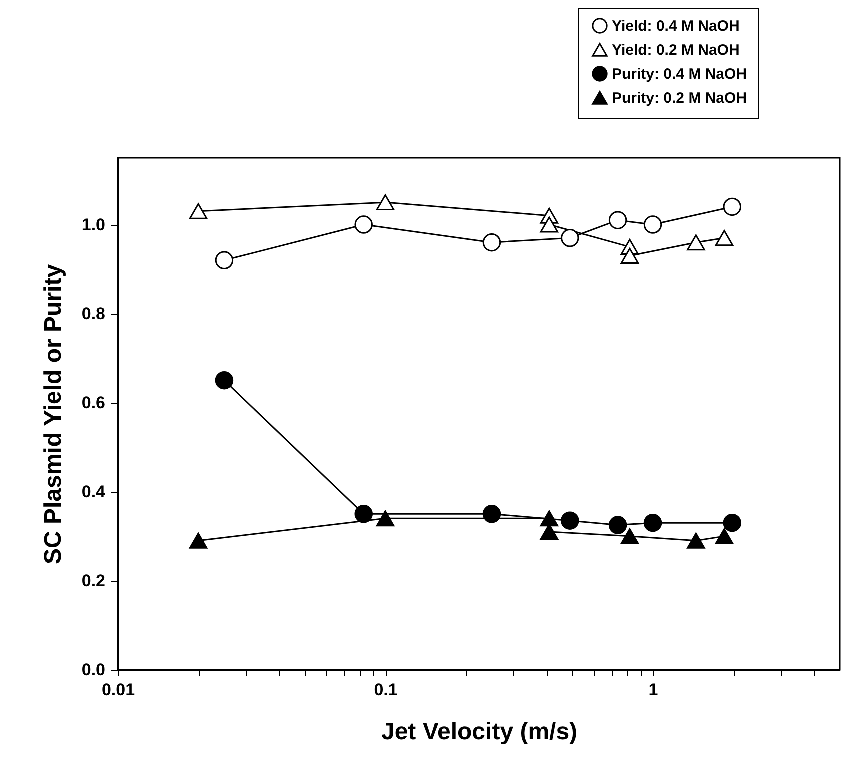 This screenshot has width=843, height=773. Describe the element at coordinates (53, 414) in the screenshot. I see `y-axis-title: SC Plasmid Yield or Purity` at that location.